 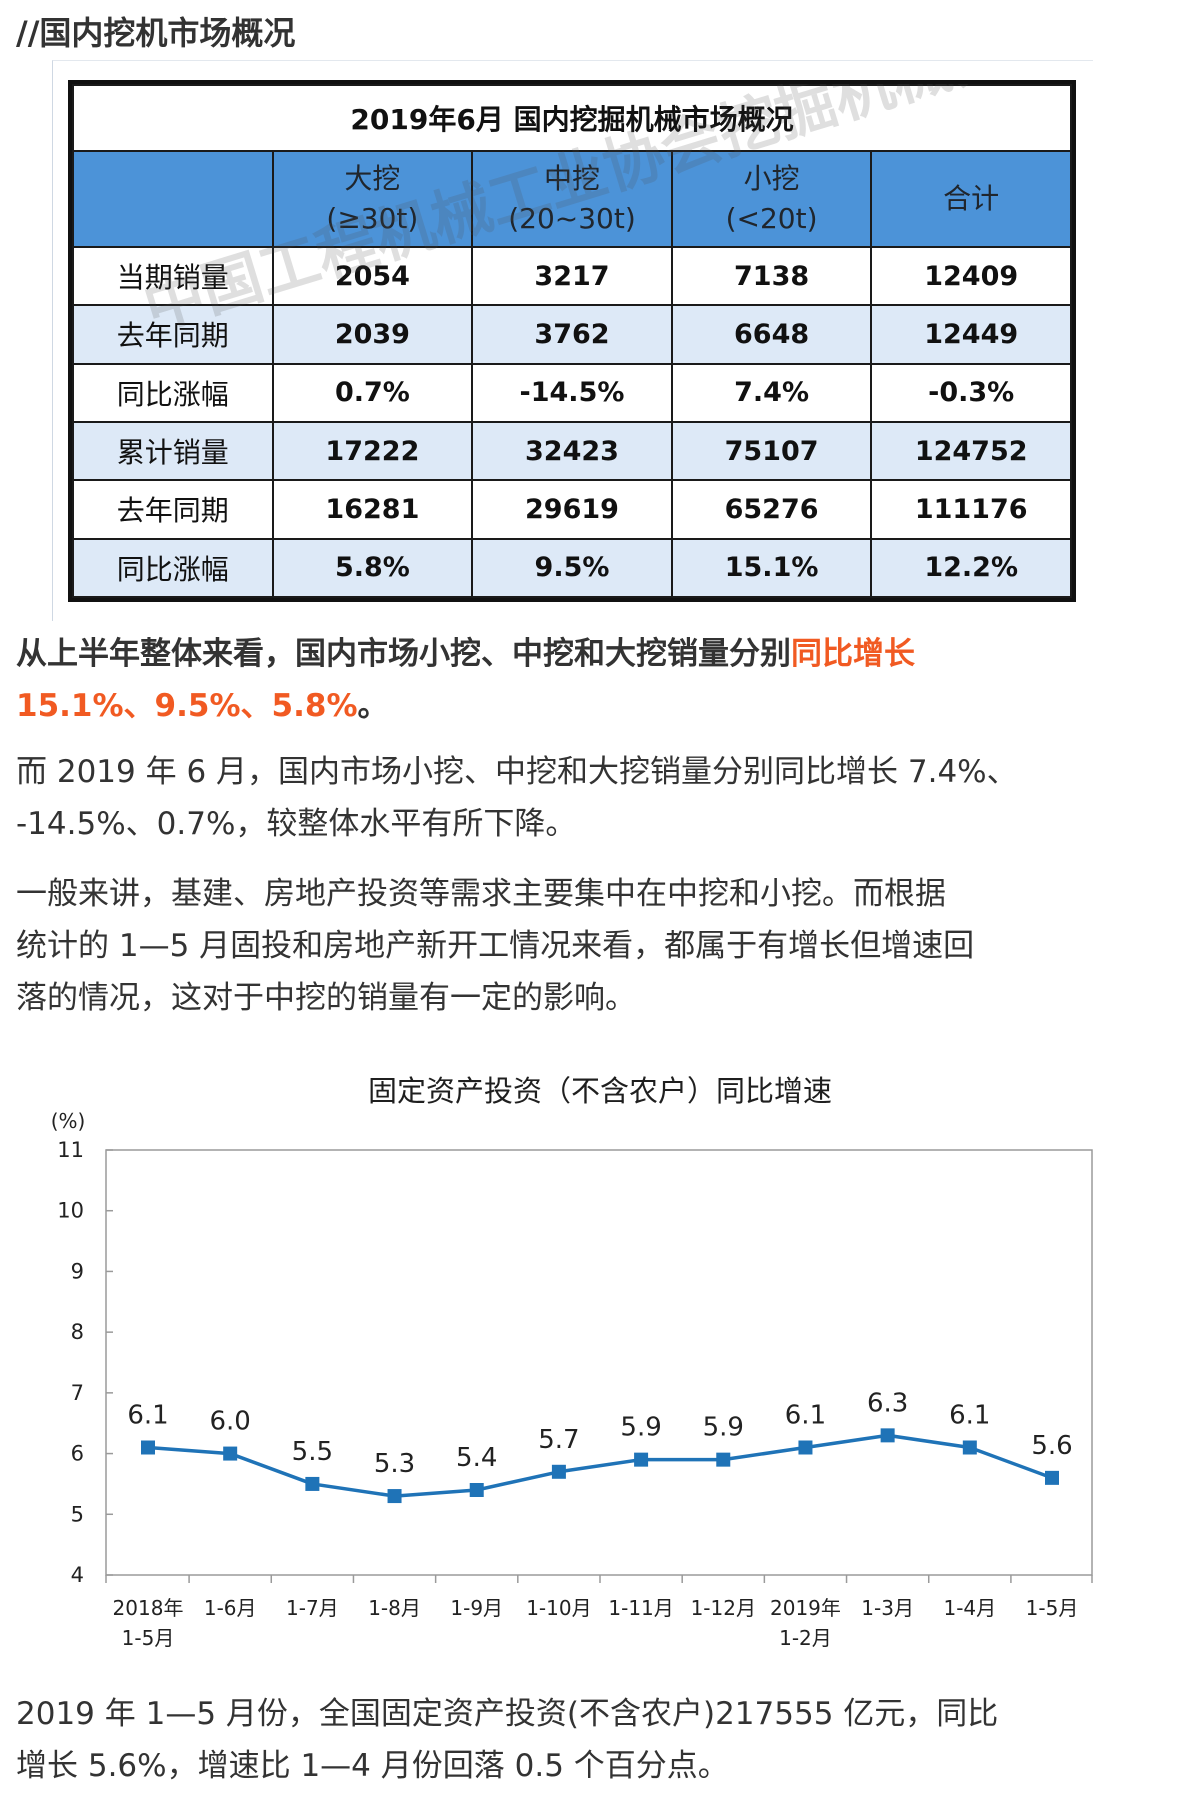 I want to click on row-label: 同比涨幅, so click(x=173, y=567).